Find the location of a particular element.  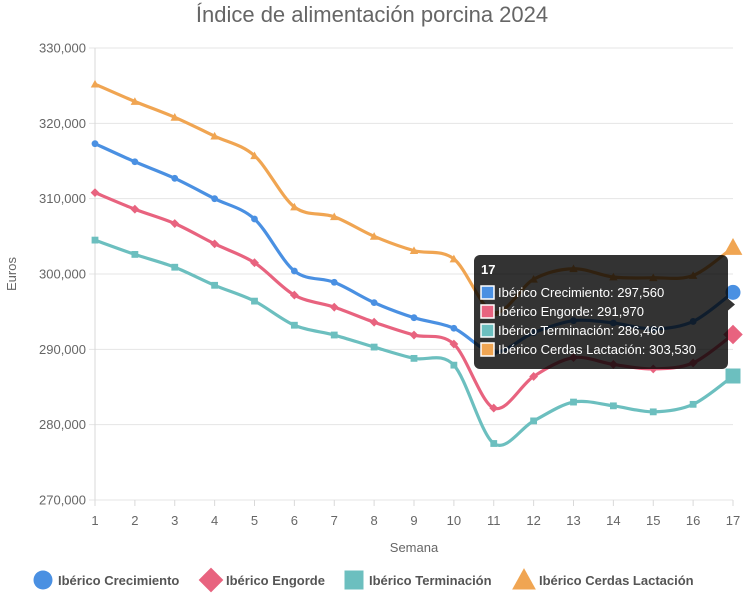

tooltip-title: 17 is located at coordinates (488, 269).